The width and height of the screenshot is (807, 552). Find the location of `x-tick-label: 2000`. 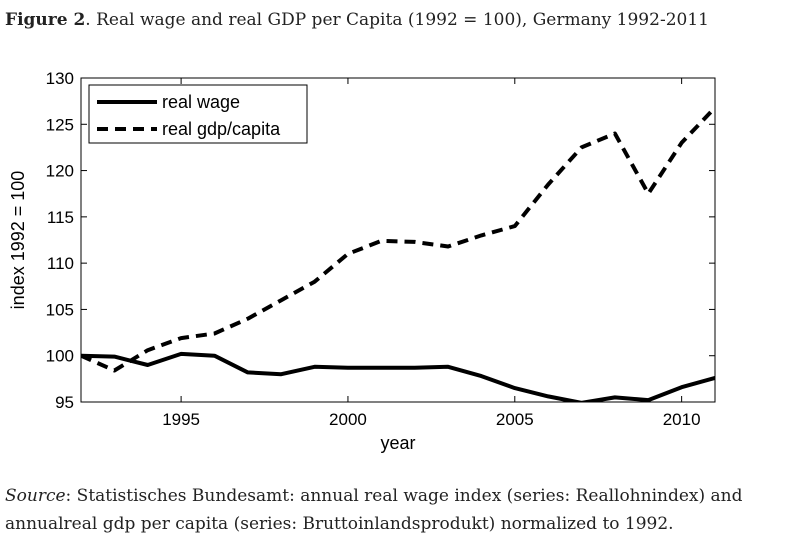

x-tick-label: 2000 is located at coordinates (348, 419).